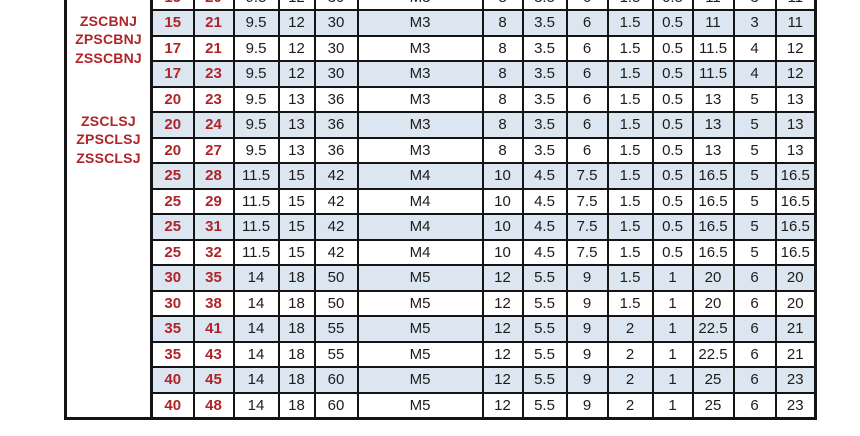  What do you see at coordinates (108, 139) in the screenshot?
I see `series-label: ZPSCLSJ` at bounding box center [108, 139].